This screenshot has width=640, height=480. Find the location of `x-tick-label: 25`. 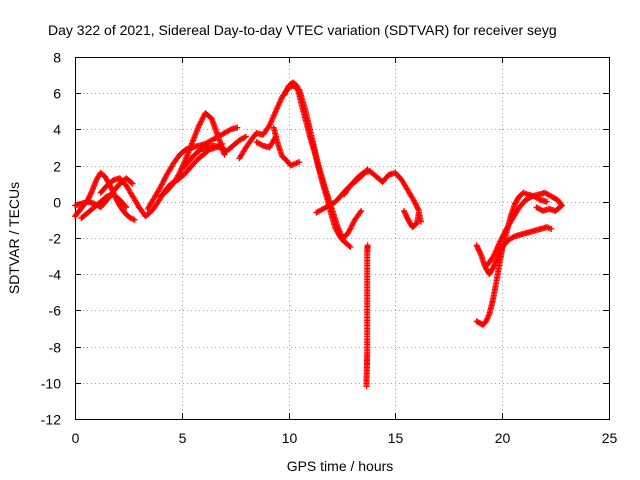

x-tick-label: 25 is located at coordinates (610, 438).